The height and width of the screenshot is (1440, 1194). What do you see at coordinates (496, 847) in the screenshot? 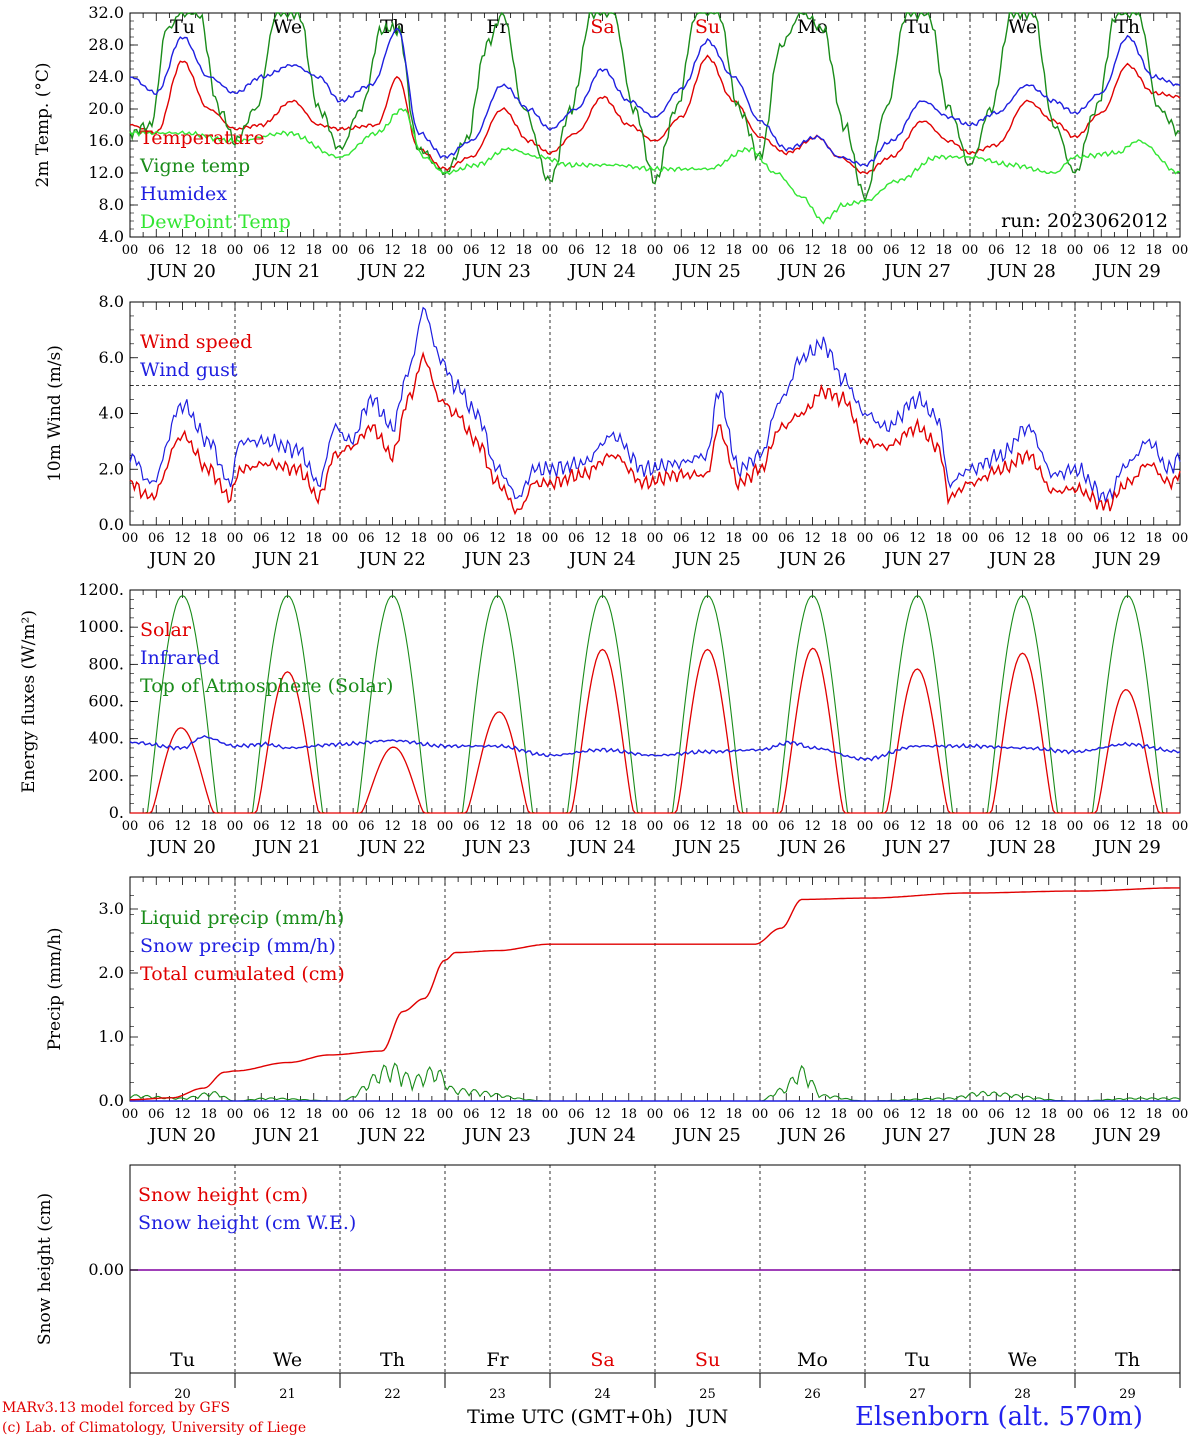
I see `date-label: JUN 23` at bounding box center [496, 847].